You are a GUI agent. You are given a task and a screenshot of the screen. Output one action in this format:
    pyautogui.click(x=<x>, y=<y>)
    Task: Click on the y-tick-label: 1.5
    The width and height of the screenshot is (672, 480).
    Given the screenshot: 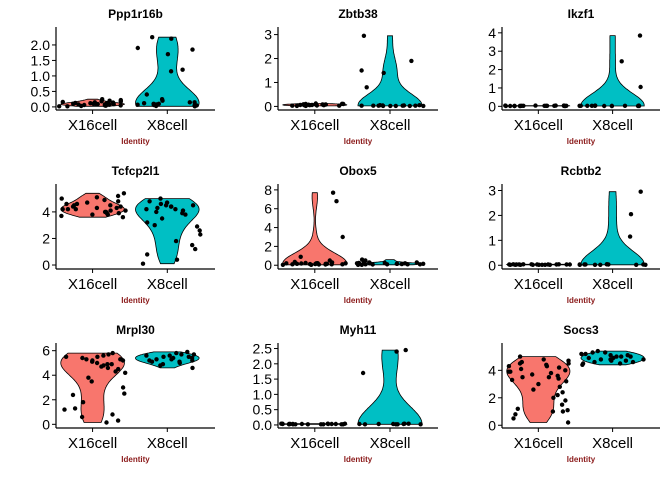 What is the action you would take?
    pyautogui.click(x=263, y=379)
    